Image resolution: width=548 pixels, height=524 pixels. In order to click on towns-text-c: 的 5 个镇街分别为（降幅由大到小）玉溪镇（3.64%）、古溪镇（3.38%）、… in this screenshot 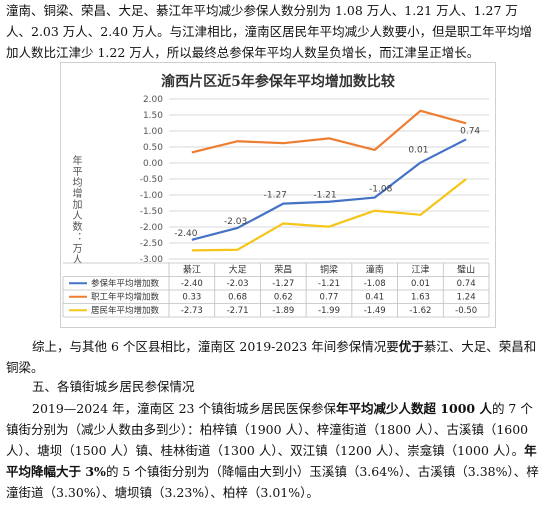, I will do `click(272, 482)`.